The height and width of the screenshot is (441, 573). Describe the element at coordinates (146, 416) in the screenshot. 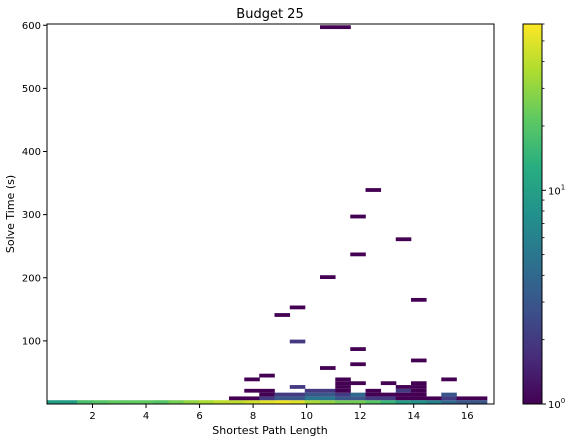

I see `x-tick-label: 4` at that location.